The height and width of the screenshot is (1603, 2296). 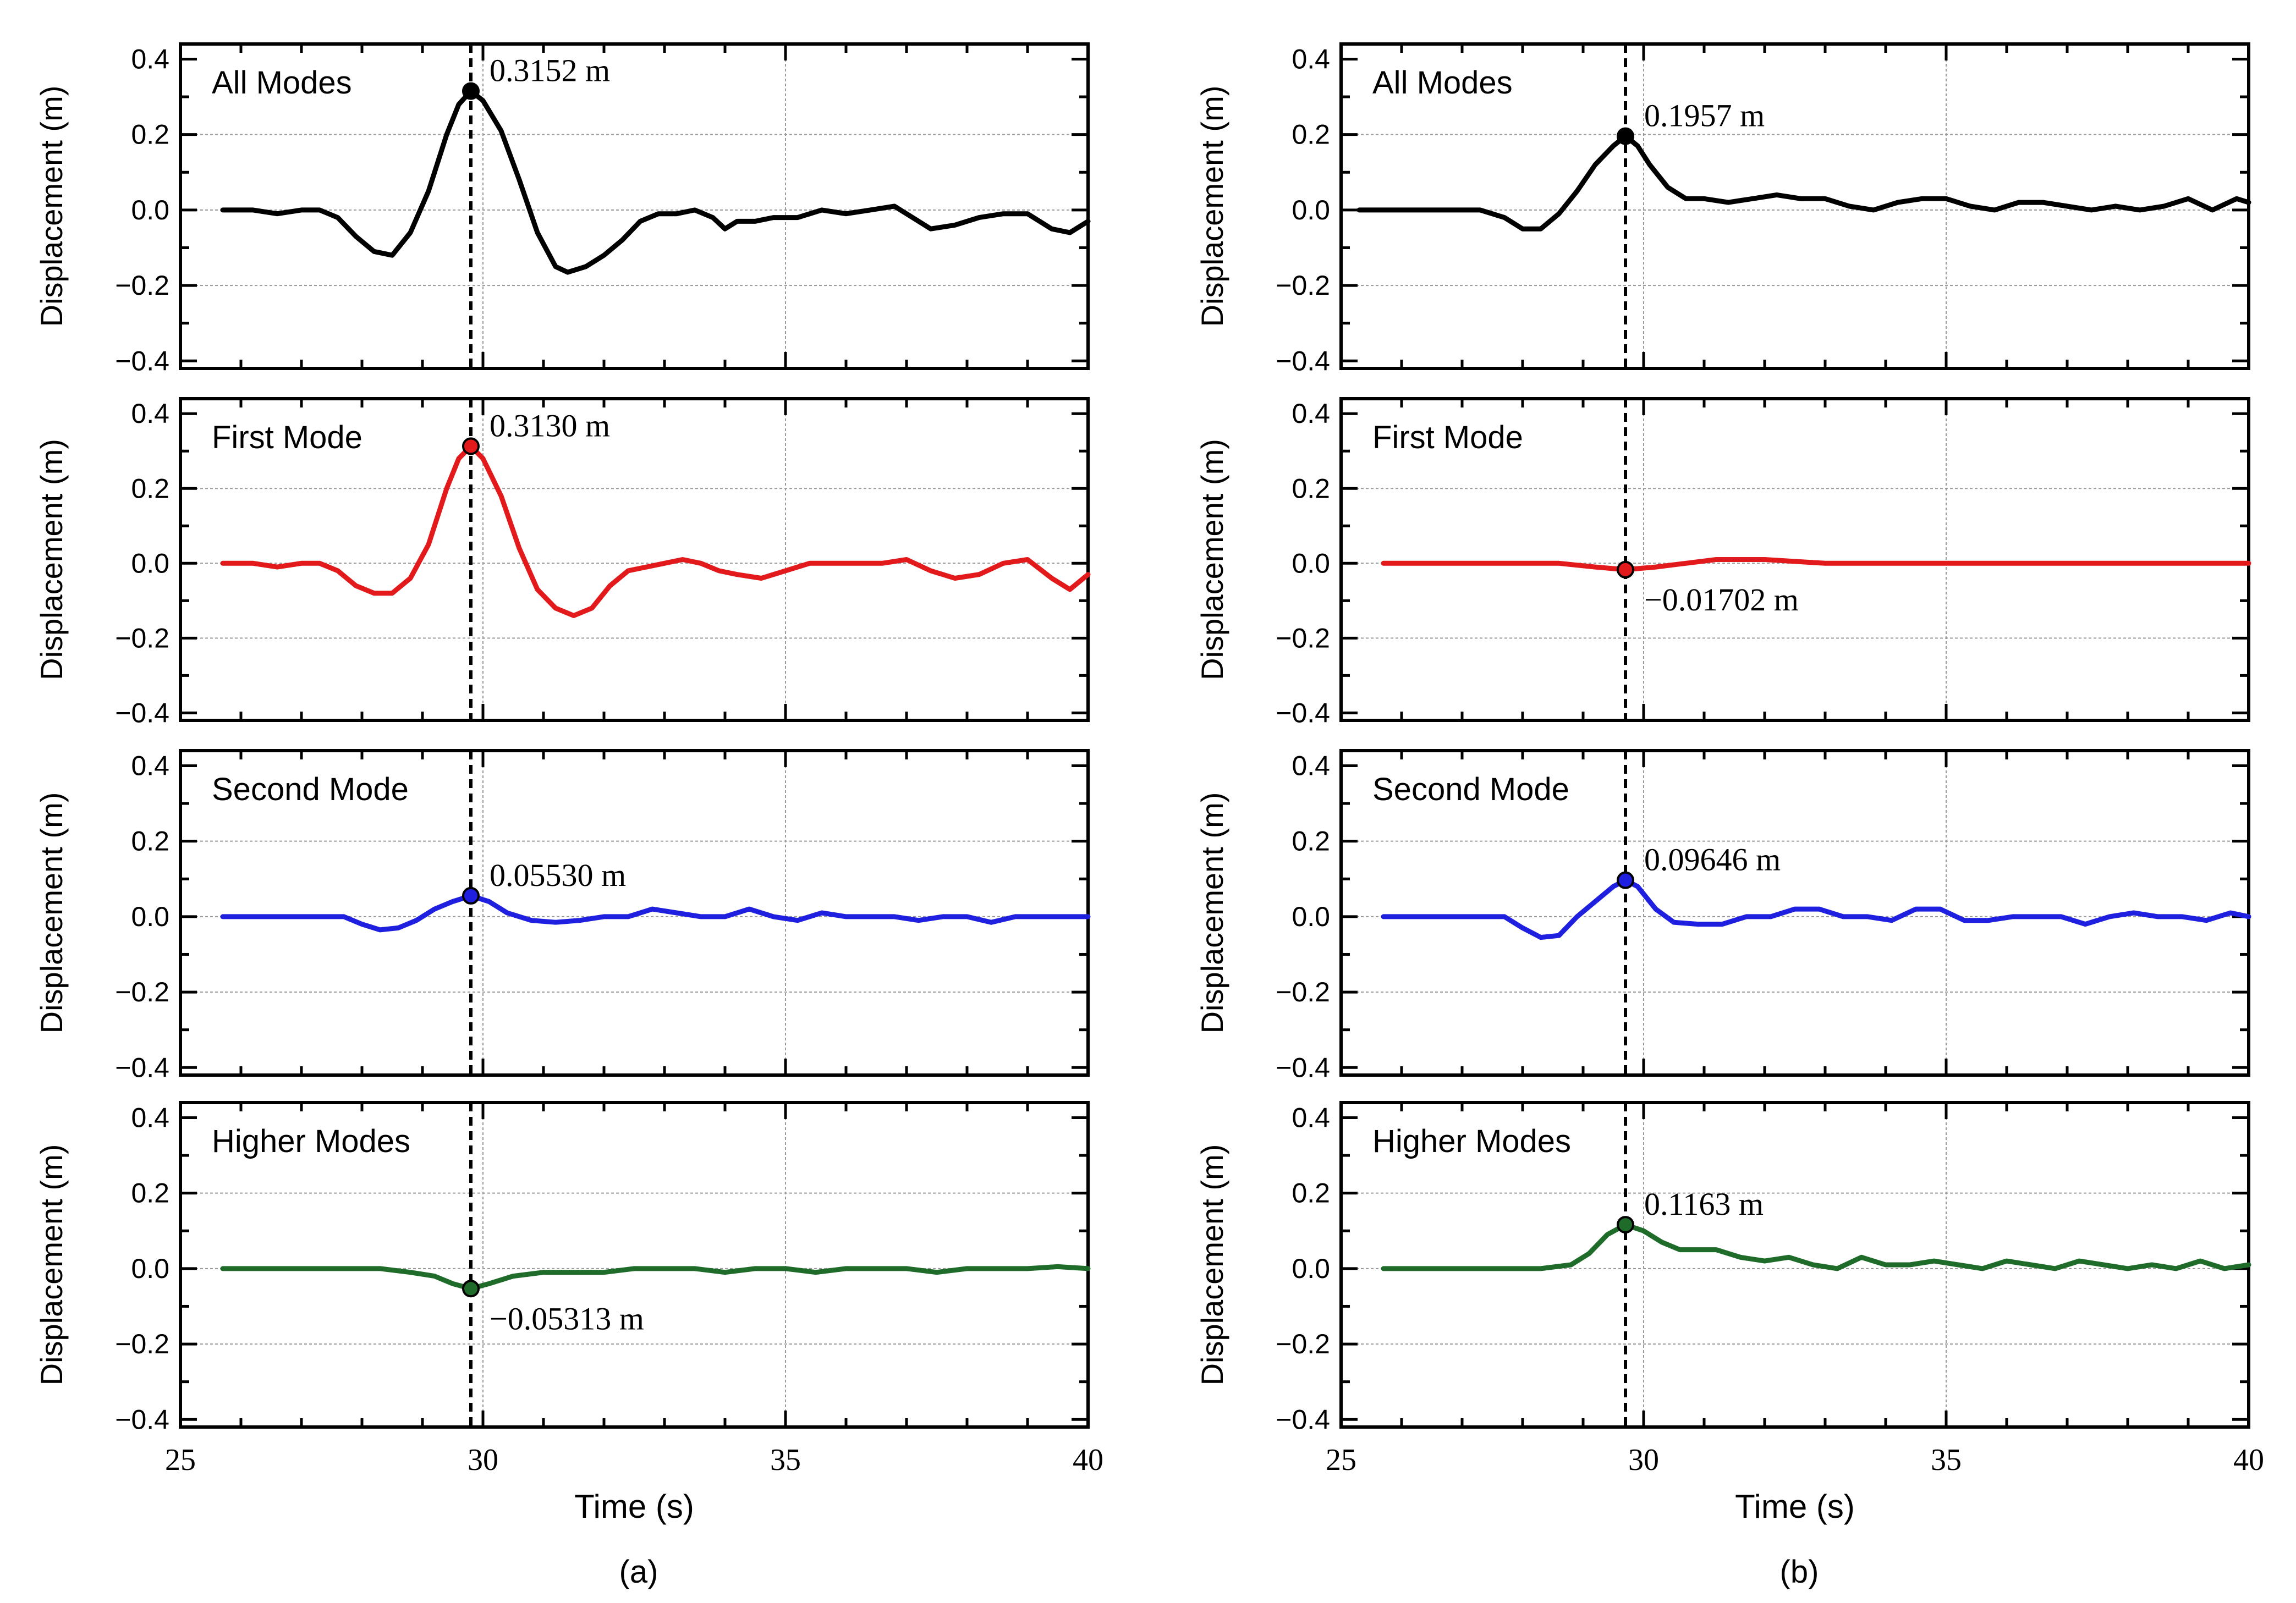 What do you see at coordinates (1799, 1572) in the screenshot?
I see `figure-caption: (b)` at bounding box center [1799, 1572].